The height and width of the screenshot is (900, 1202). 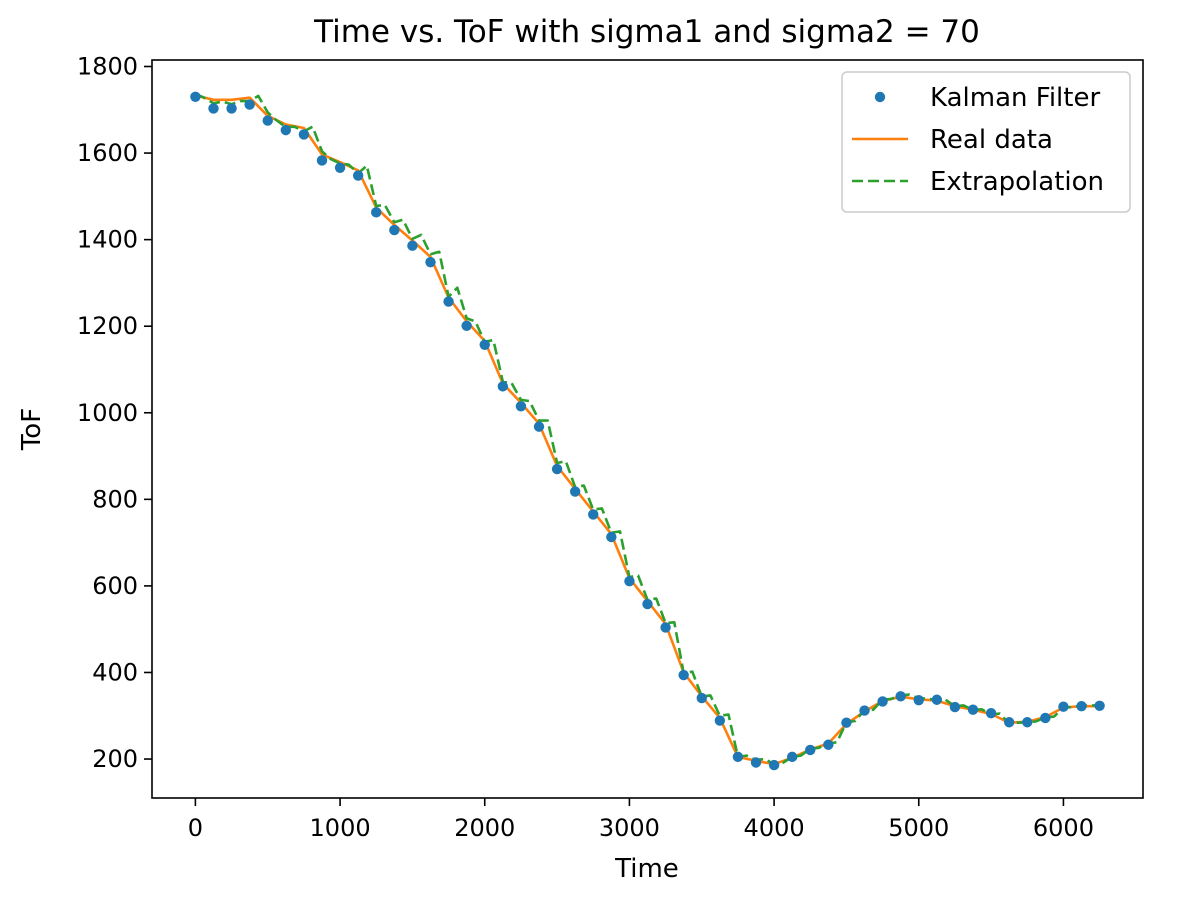 What do you see at coordinates (340, 828) in the screenshot?
I see `x-tick-label: 1000` at bounding box center [340, 828].